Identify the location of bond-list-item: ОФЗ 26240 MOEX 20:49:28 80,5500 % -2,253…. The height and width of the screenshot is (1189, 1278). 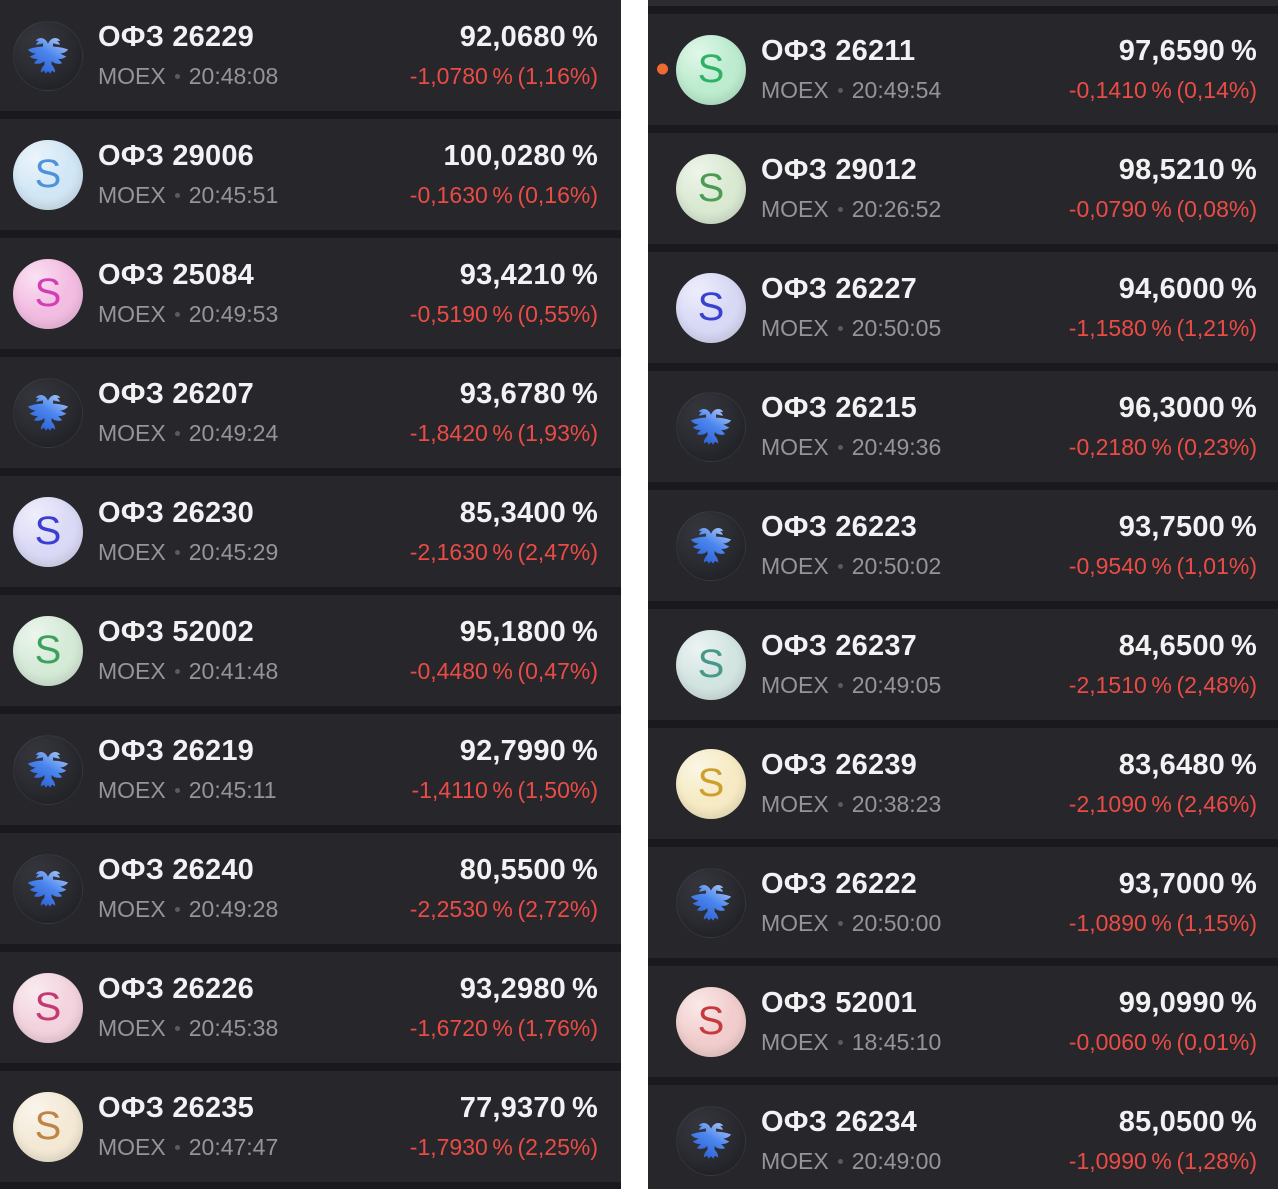
(310, 888).